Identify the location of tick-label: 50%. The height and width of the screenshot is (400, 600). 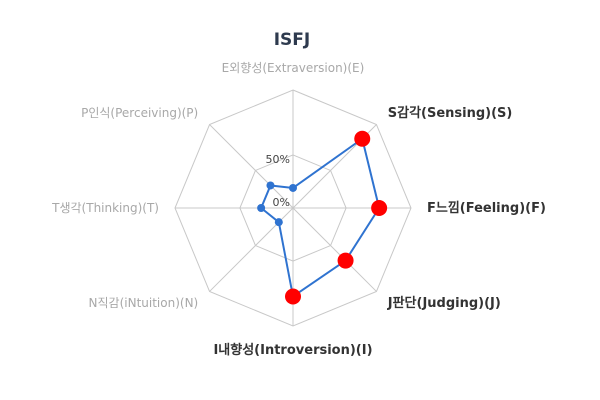
(278, 159).